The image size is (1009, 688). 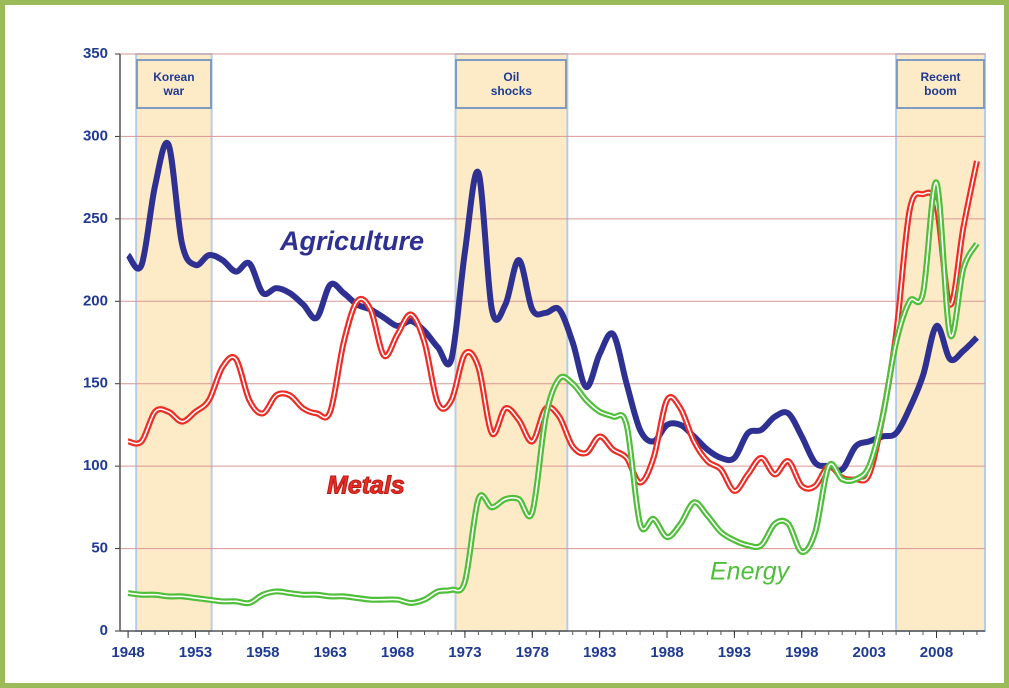 I want to click on x-tick-label: 1953, so click(x=195, y=652).